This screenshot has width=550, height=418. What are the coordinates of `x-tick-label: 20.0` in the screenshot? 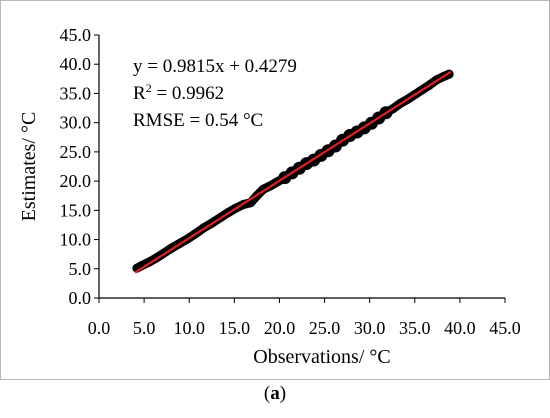 It's located at (280, 328).